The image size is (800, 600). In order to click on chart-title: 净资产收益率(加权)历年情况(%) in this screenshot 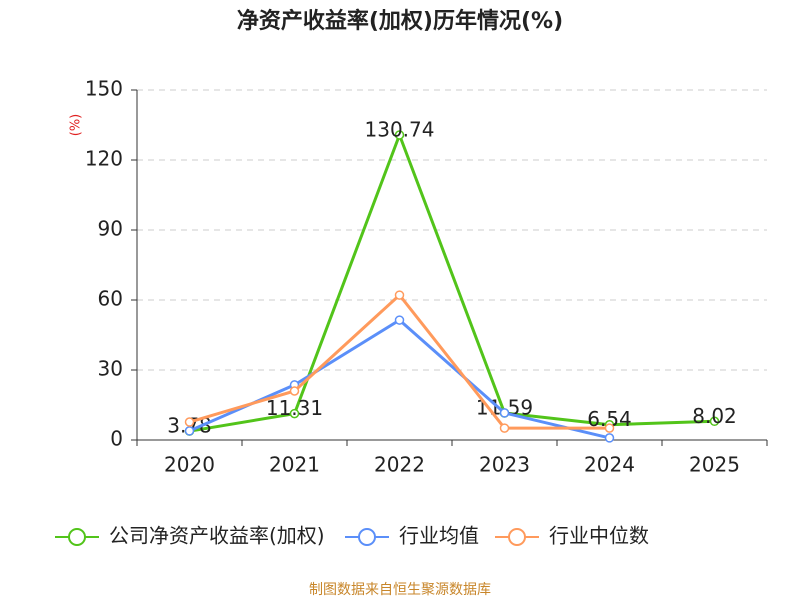, I will do `click(400, 21)`.